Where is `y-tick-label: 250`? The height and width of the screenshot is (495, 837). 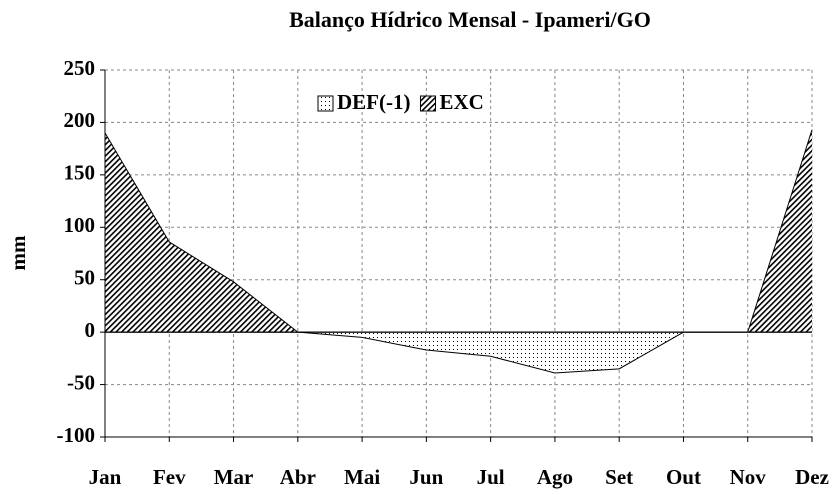
y-tick-label: 250 is located at coordinates (80, 68).